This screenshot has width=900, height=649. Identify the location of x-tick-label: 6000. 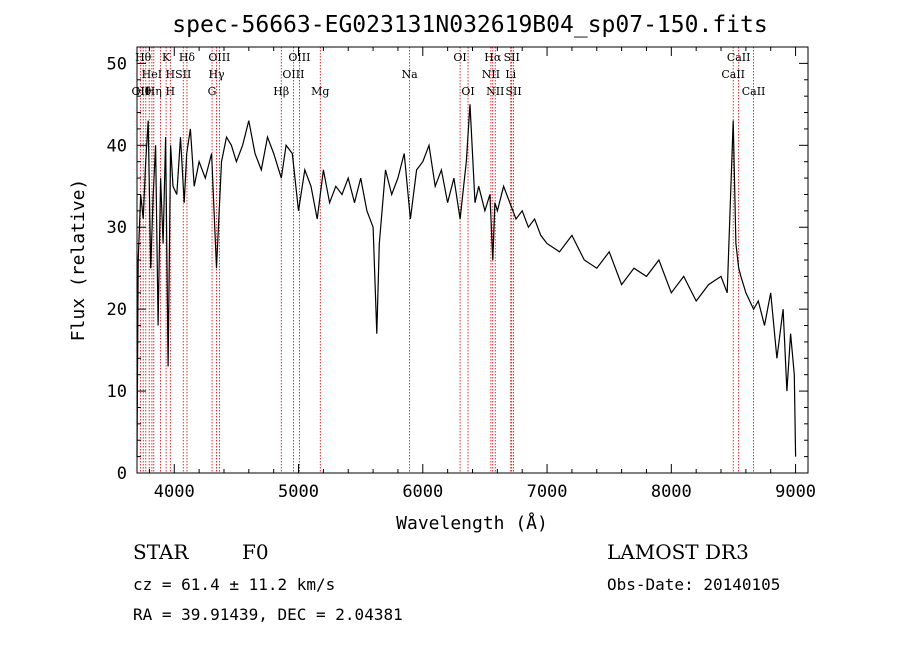
(422, 492).